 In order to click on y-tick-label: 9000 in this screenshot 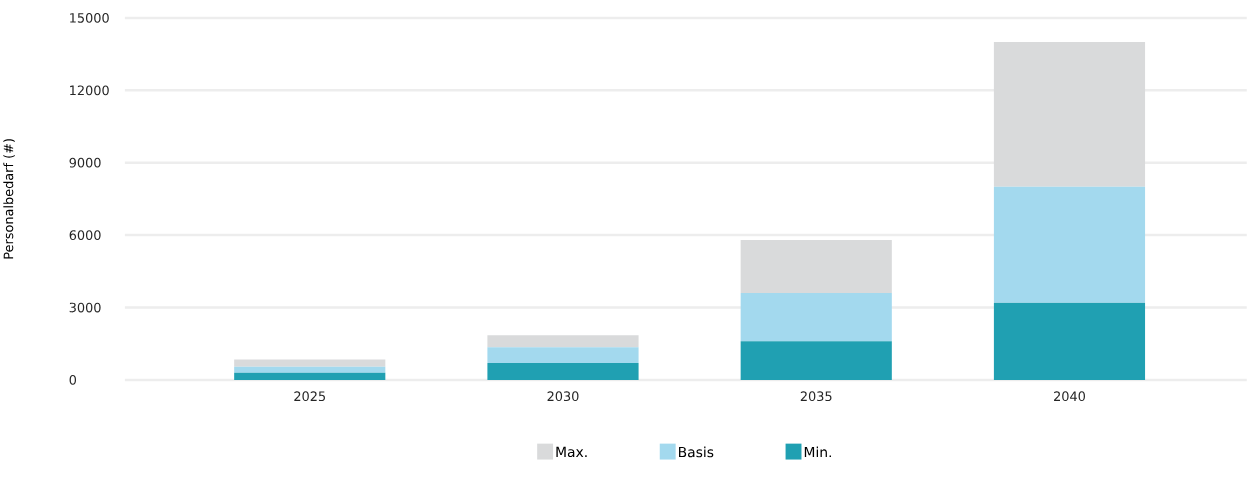, I will do `click(85, 162)`.